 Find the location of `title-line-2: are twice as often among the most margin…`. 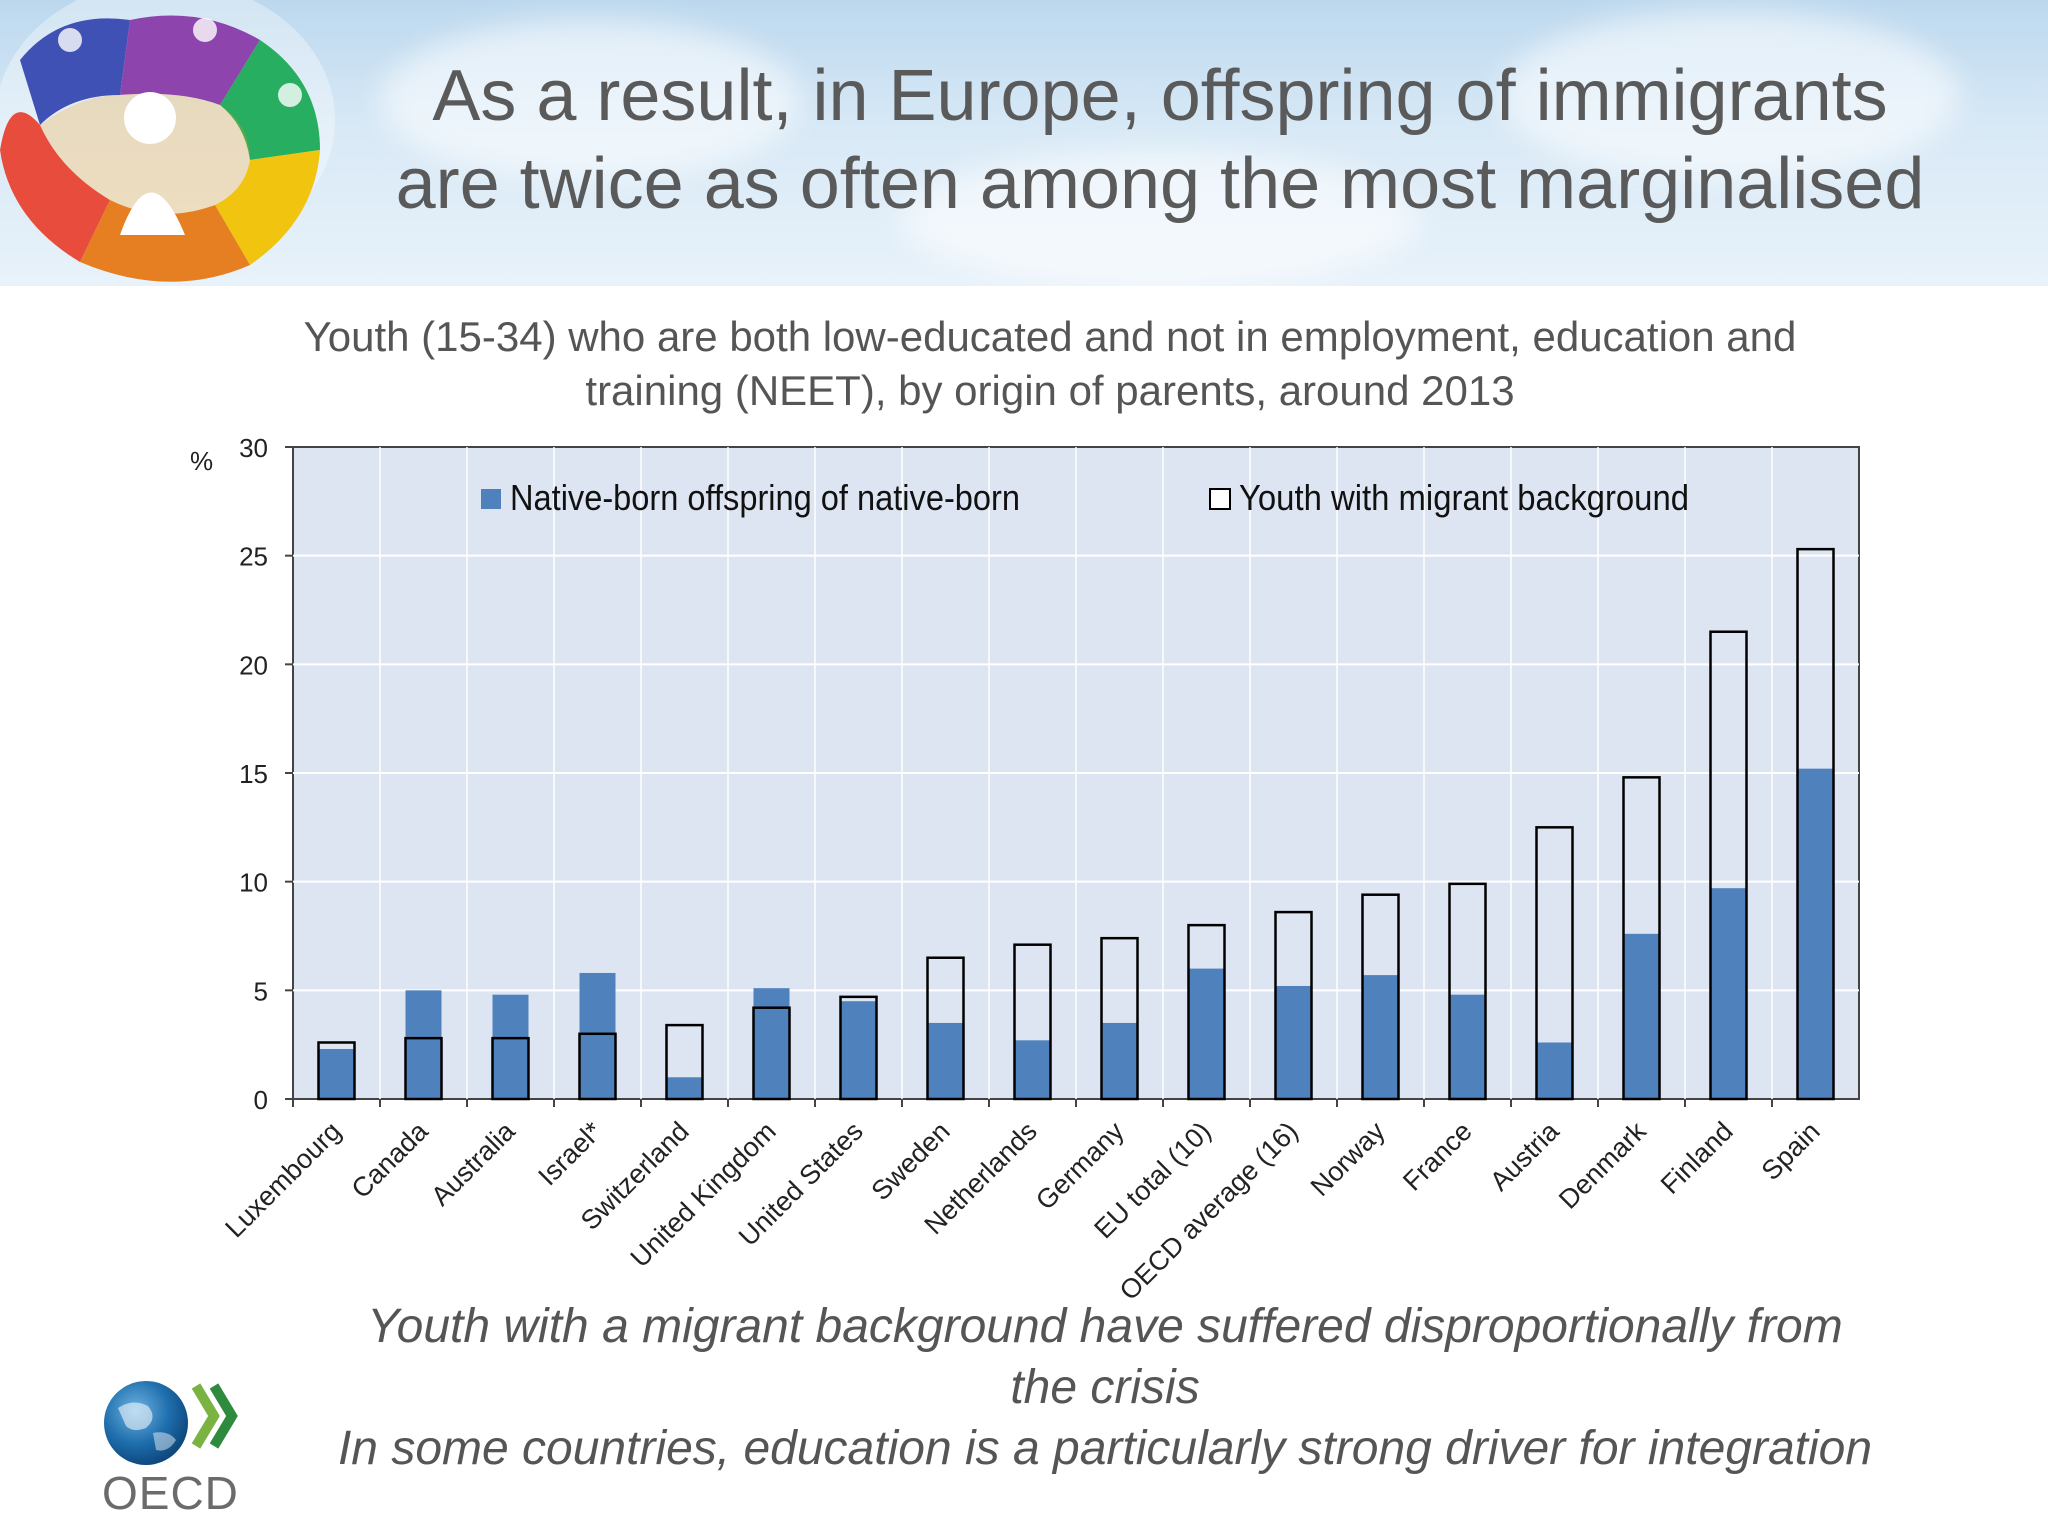

title-line-2: are twice as often among the most margin… is located at coordinates (1160, 184).